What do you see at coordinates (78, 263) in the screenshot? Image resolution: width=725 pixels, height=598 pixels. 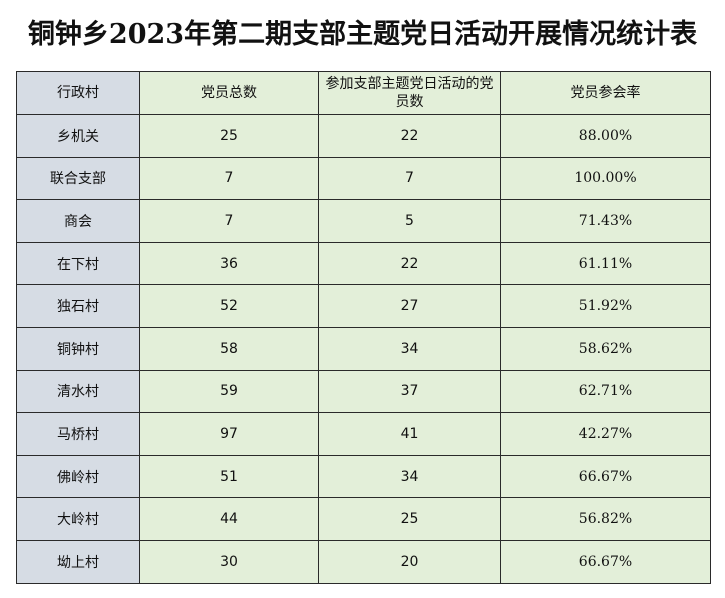 I see `cell-village: 在下村` at bounding box center [78, 263].